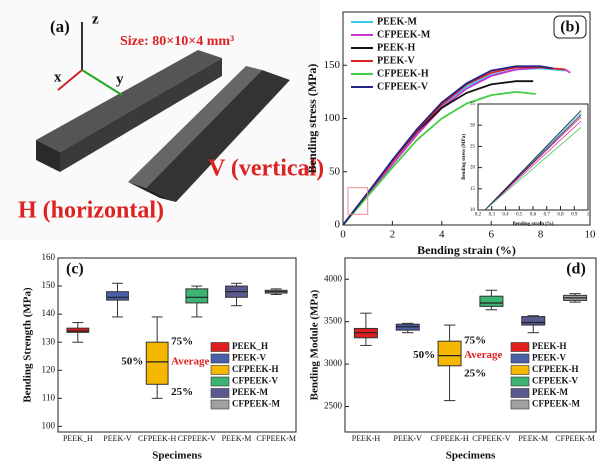 The height and width of the screenshot is (471, 611). Describe the element at coordinates (78, 438) in the screenshot. I see `x-tick-label: PEEK_H` at that location.